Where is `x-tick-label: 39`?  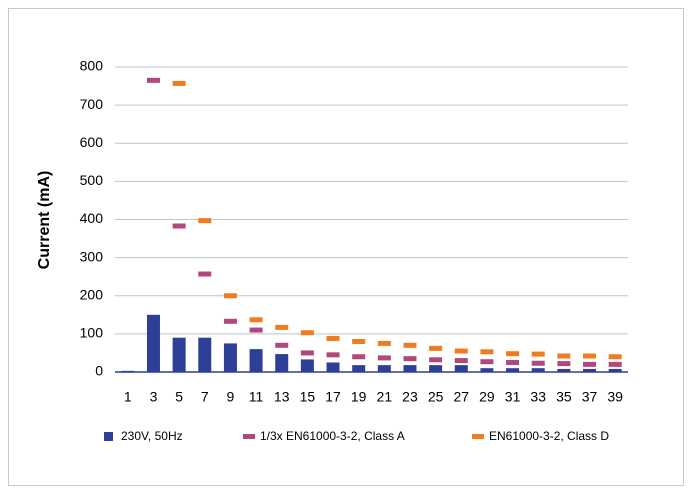 x-tick-label: 39 is located at coordinates (615, 397).